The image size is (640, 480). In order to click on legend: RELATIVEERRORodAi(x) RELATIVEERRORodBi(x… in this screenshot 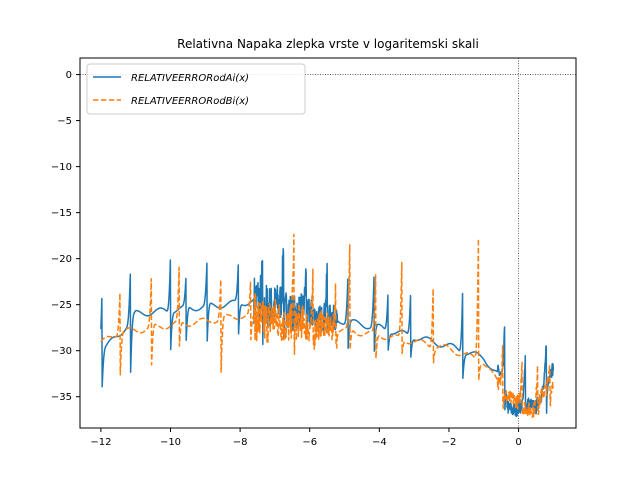, I will do `click(196, 89)`.